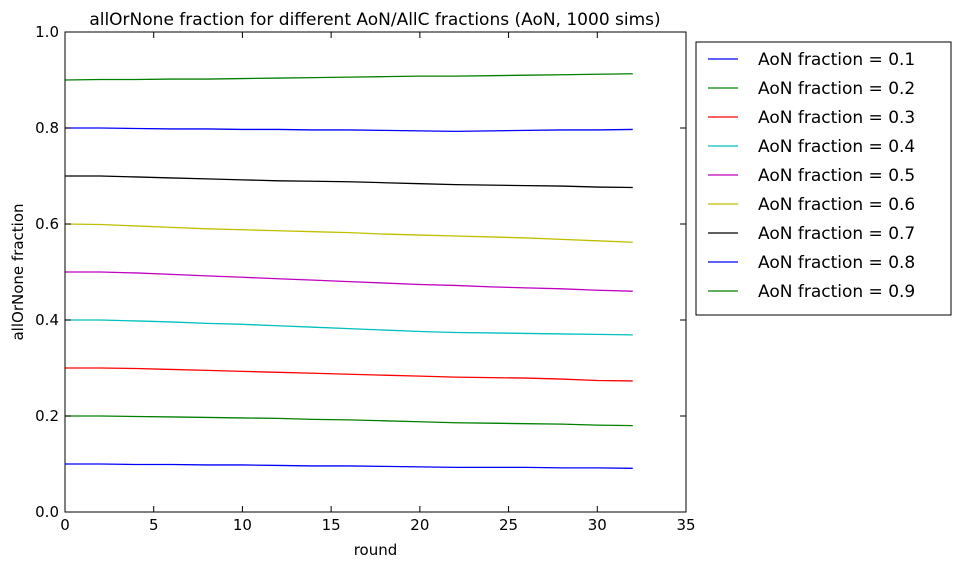  What do you see at coordinates (65, 525) in the screenshot?
I see `x-tick-label: 0` at bounding box center [65, 525].